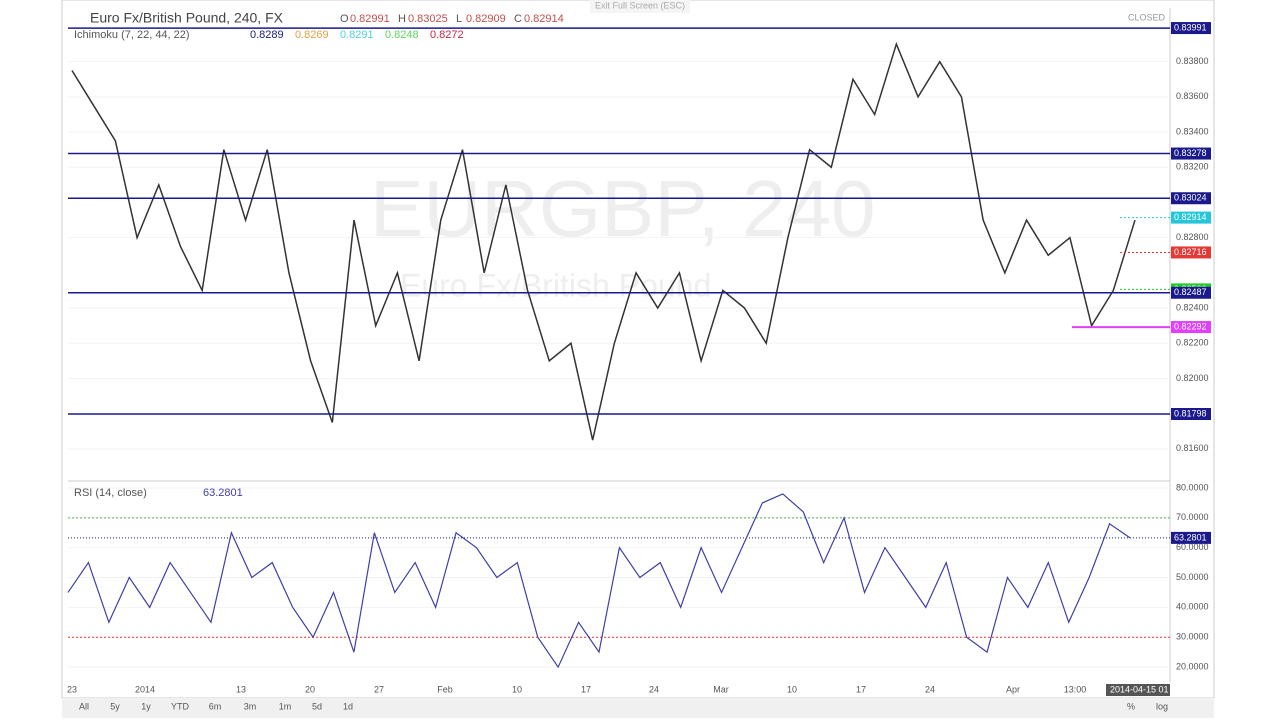 The height and width of the screenshot is (720, 1280). Describe the element at coordinates (1192, 547) in the screenshot. I see `rsi-tick-label: 60.0000` at that location.